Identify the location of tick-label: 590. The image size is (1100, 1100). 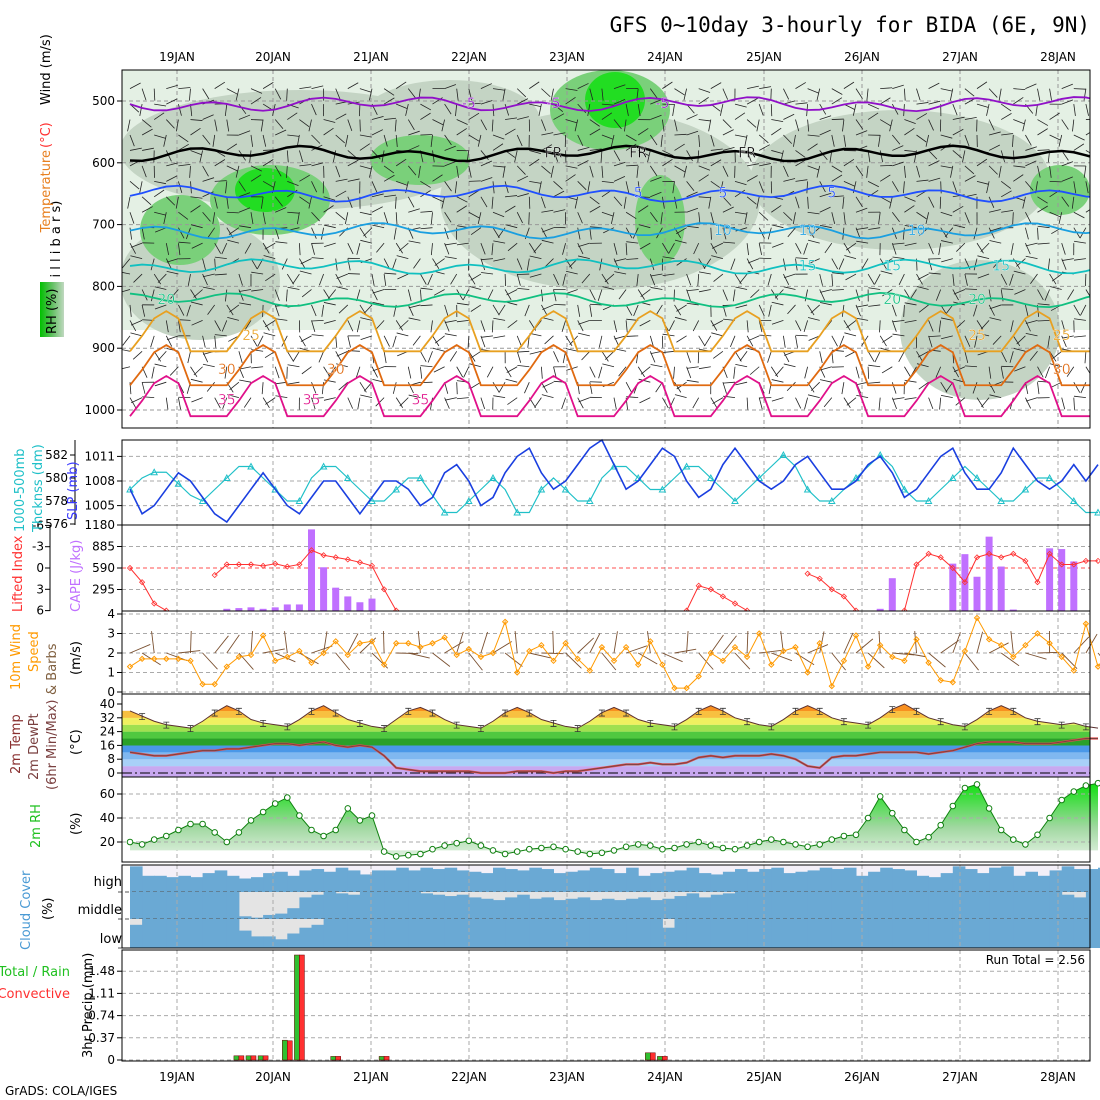
(103, 568).